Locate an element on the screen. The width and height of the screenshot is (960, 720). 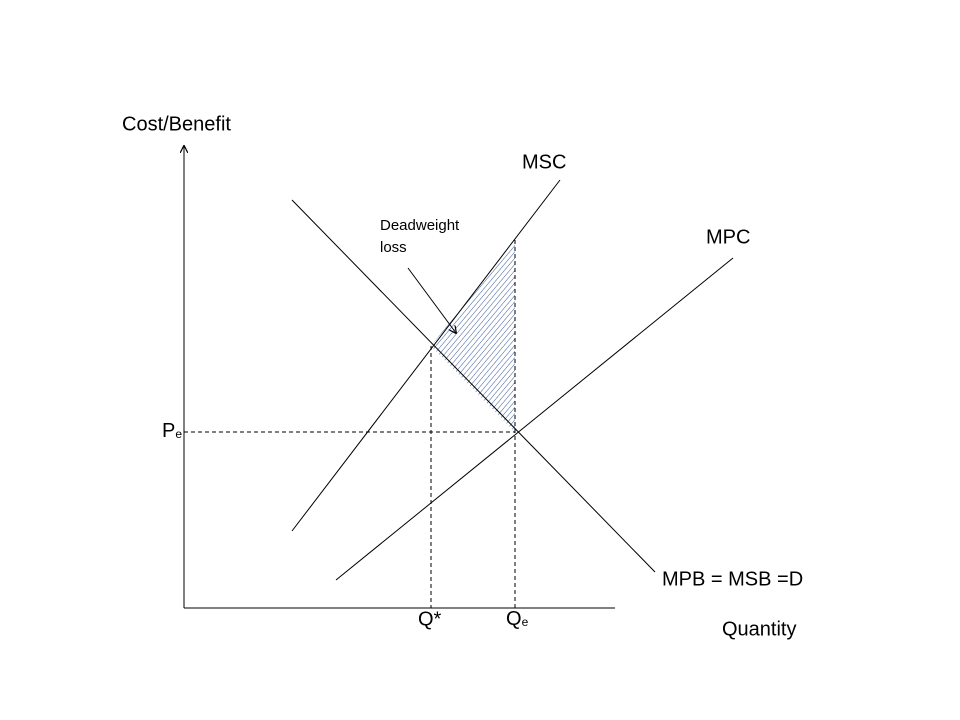
qe-label: Qe is located at coordinates (517, 619).